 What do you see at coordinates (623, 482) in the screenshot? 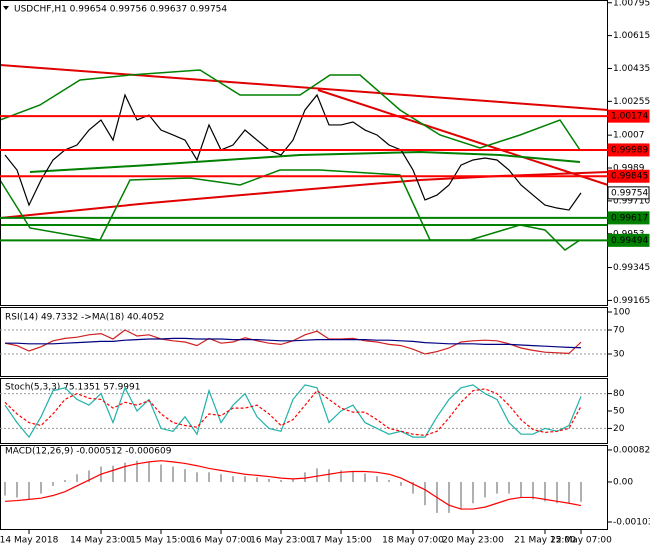
I see `y-tick-label: 0.00` at bounding box center [623, 482].